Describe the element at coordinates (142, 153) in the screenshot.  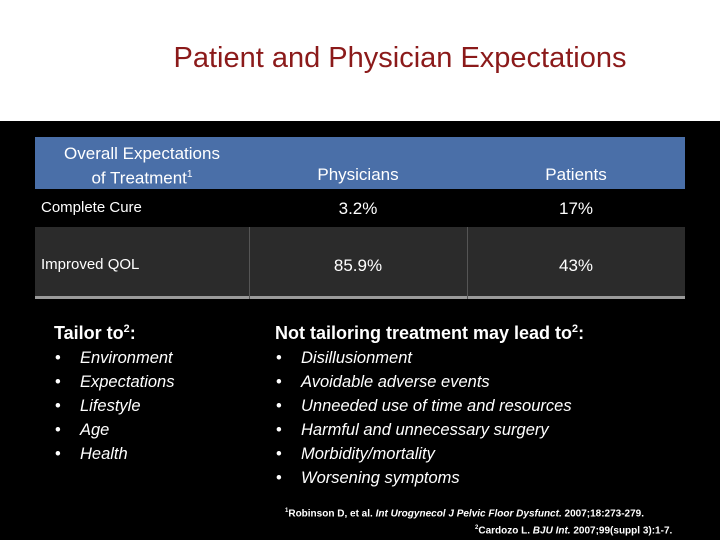
I see `header-col1-line1: Overall Expectations` at that location.